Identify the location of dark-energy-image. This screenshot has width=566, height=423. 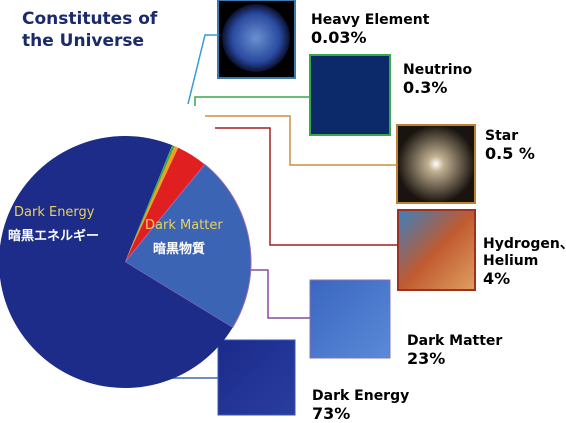
(256, 377).